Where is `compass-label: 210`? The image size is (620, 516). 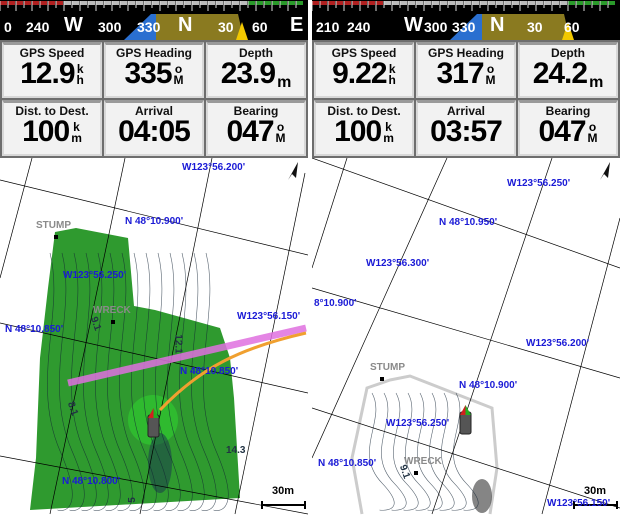 compass-label: 210 is located at coordinates (328, 27).